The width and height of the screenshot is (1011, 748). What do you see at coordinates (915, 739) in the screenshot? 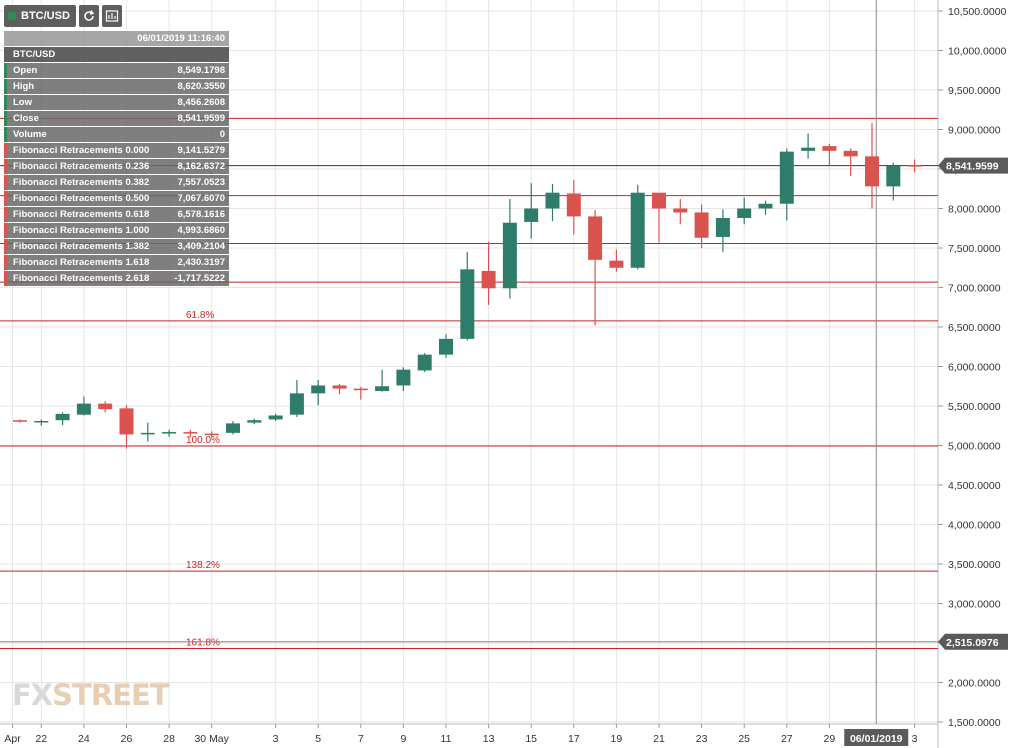
I see `x-tick-label: 3` at bounding box center [915, 739].